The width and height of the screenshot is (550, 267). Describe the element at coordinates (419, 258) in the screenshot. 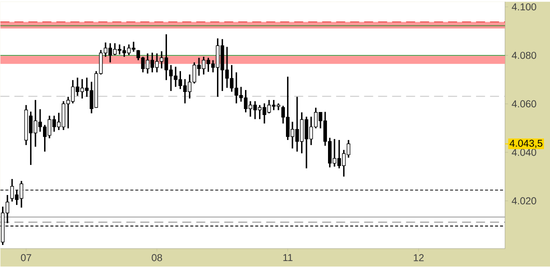

I see `x-tick-label: 12` at that location.